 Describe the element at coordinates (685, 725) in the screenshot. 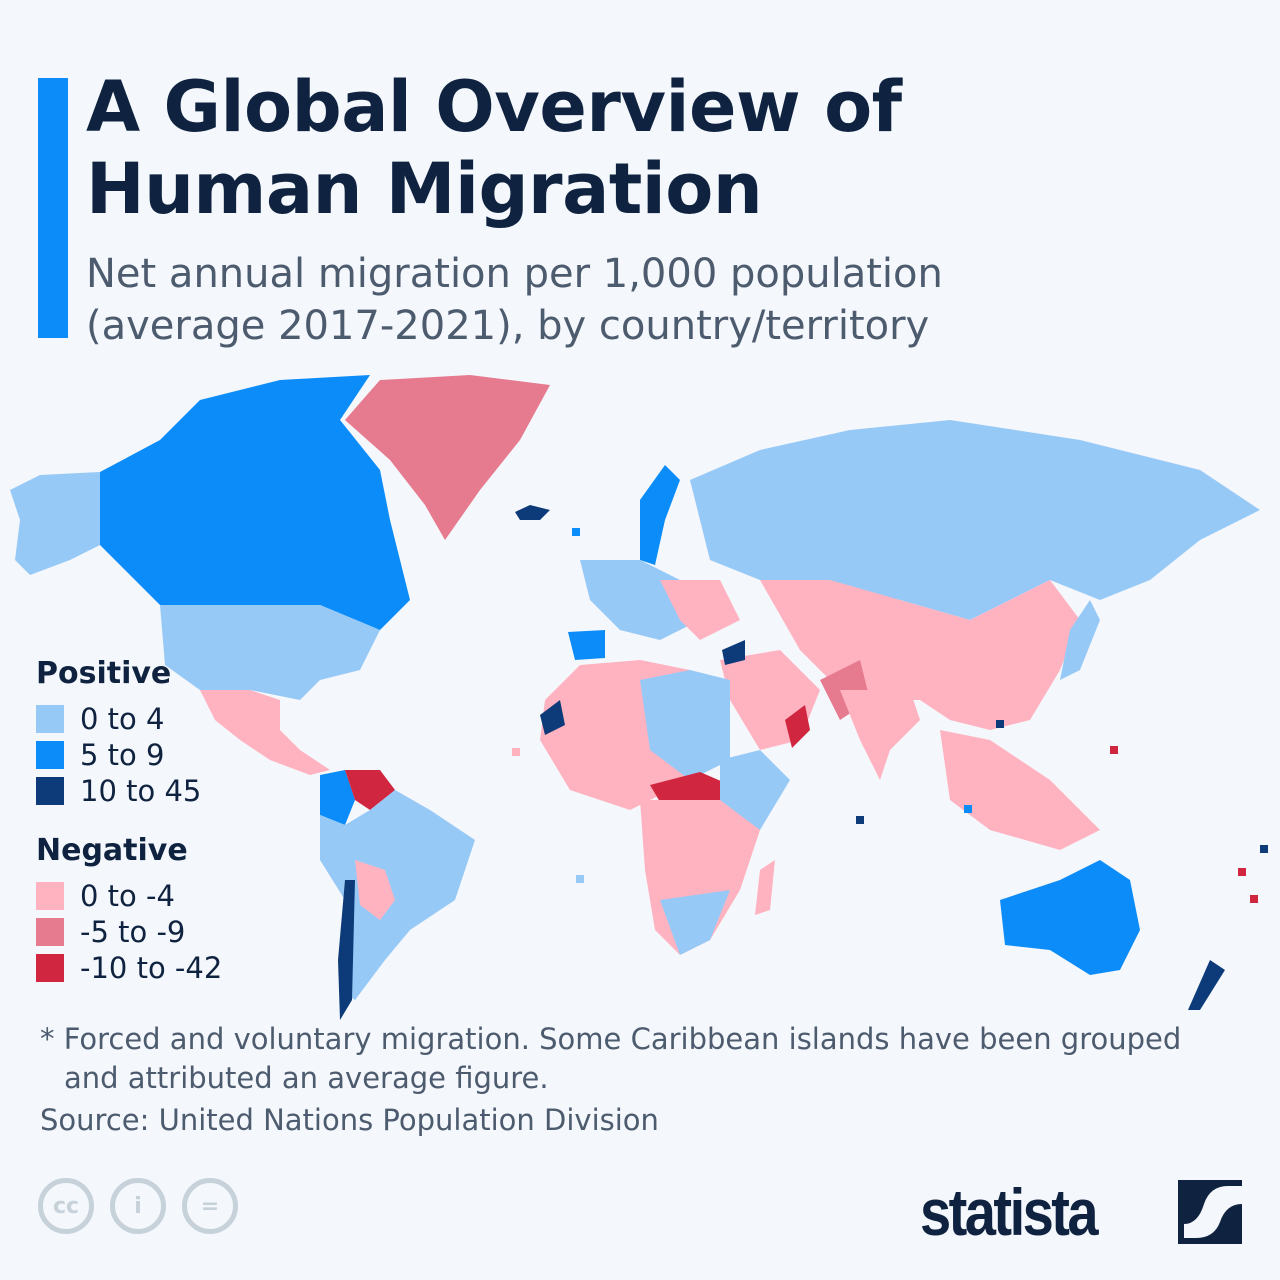

I see `region-sahel-positive` at that location.